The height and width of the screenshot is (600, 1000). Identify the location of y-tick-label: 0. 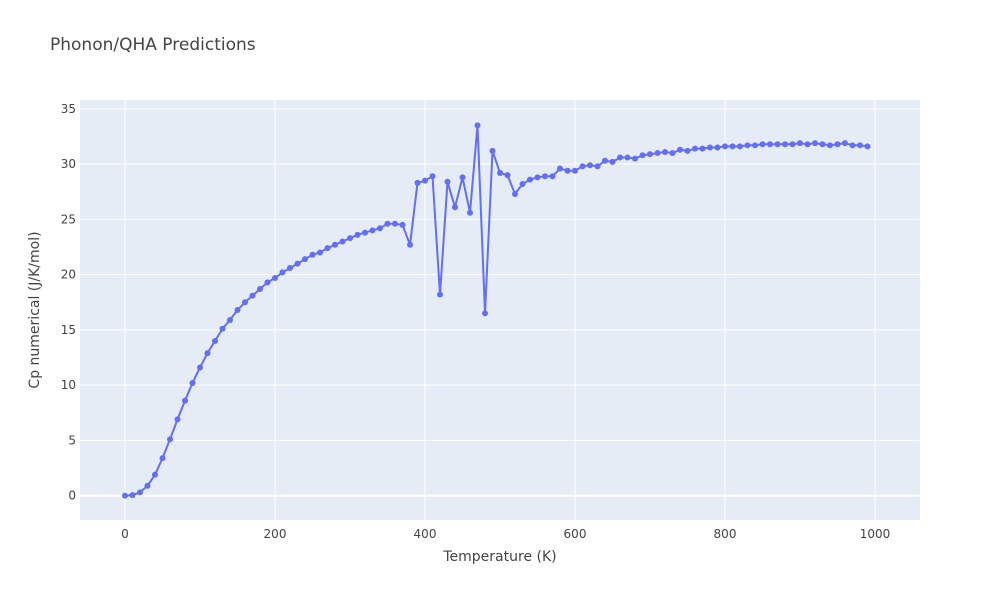
(72, 496).